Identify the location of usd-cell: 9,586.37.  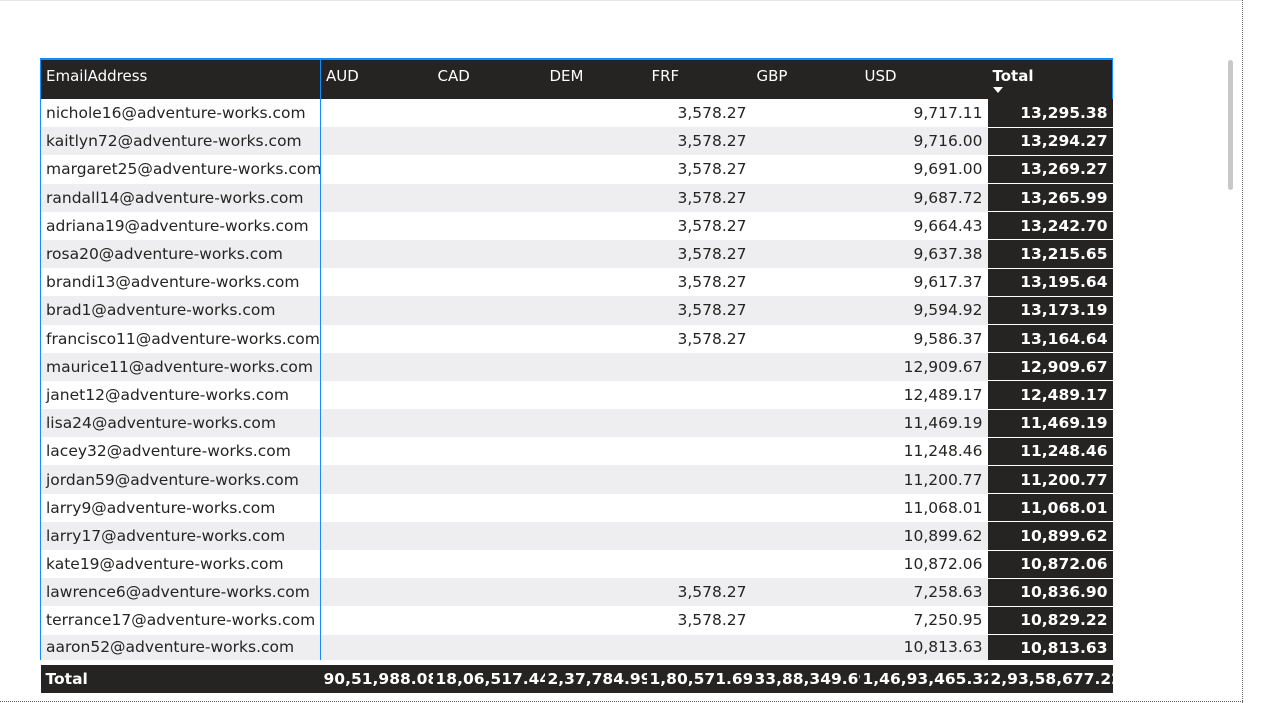
(923, 338).